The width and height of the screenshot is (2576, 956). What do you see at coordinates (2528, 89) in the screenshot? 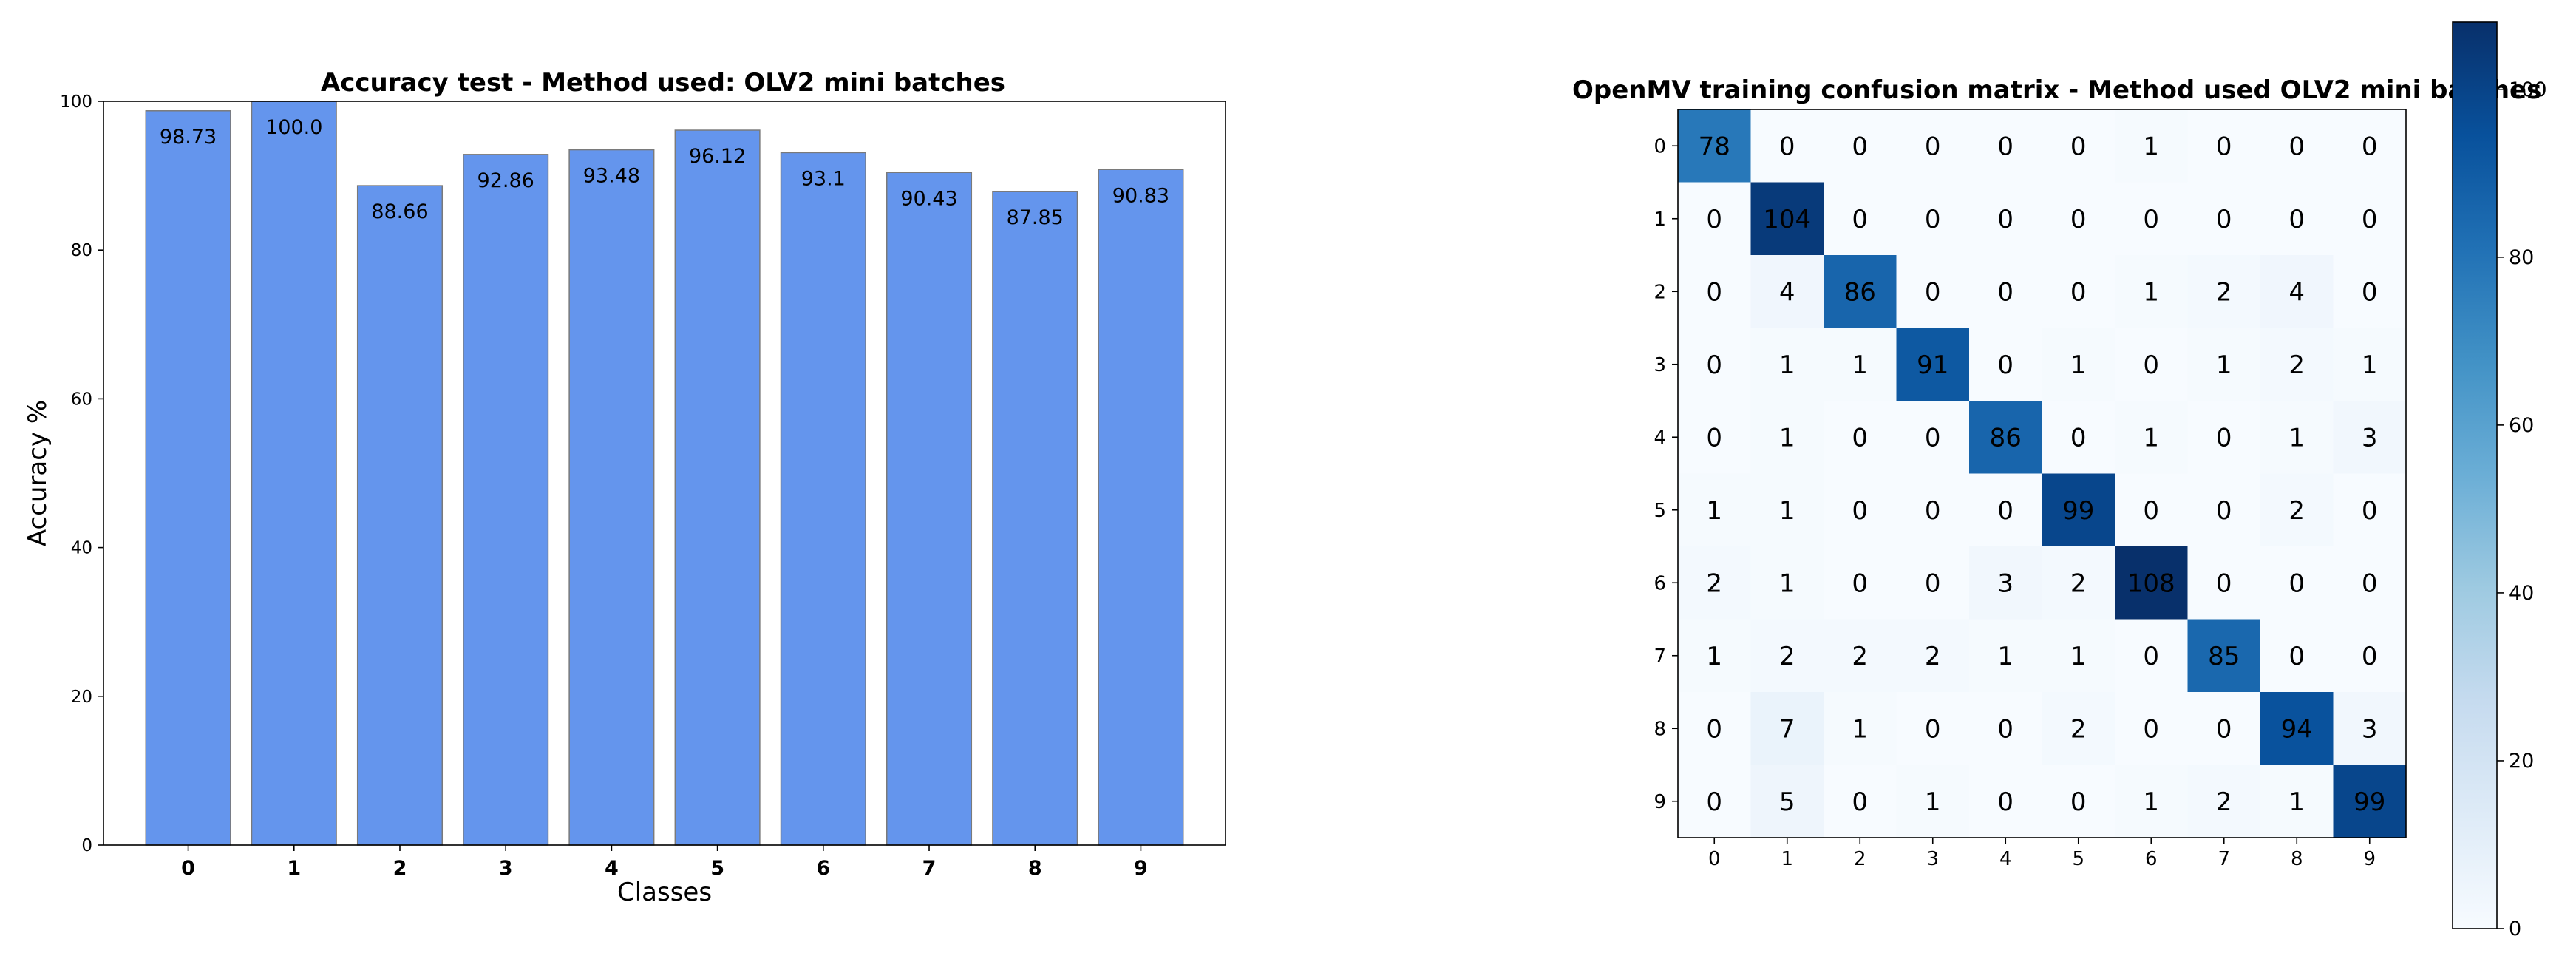
I see `colorbar-tick-label: 100` at bounding box center [2528, 89].